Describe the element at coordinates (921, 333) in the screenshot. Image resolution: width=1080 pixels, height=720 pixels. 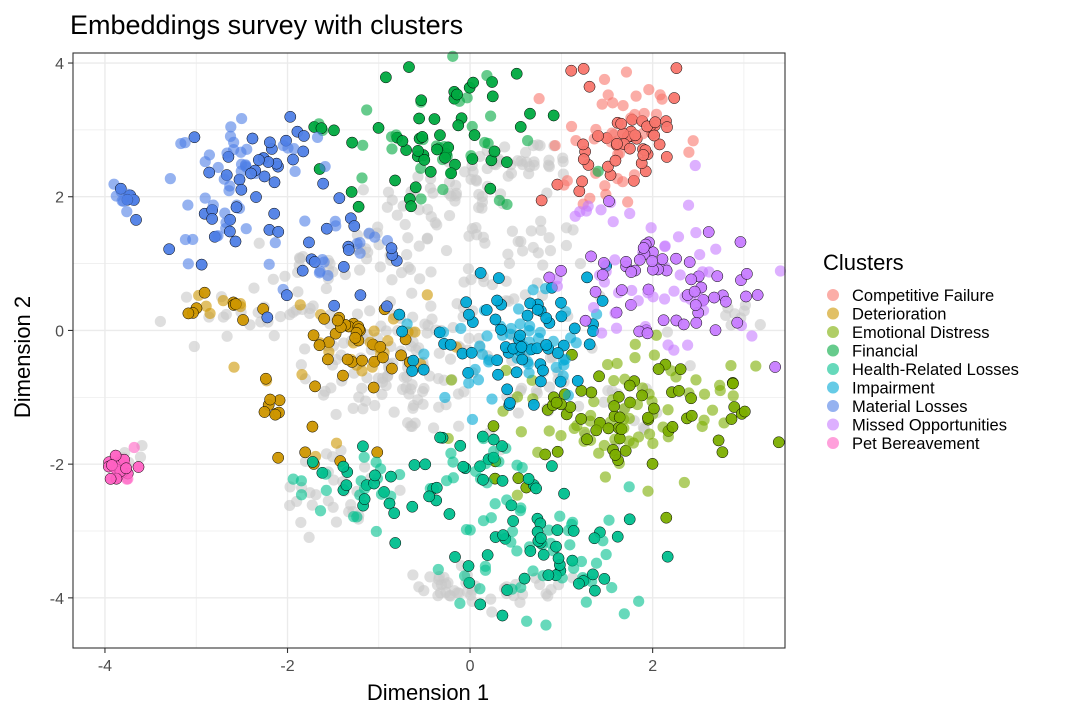
I see `legend-label-emotional-distress: Emotional Distress` at that location.